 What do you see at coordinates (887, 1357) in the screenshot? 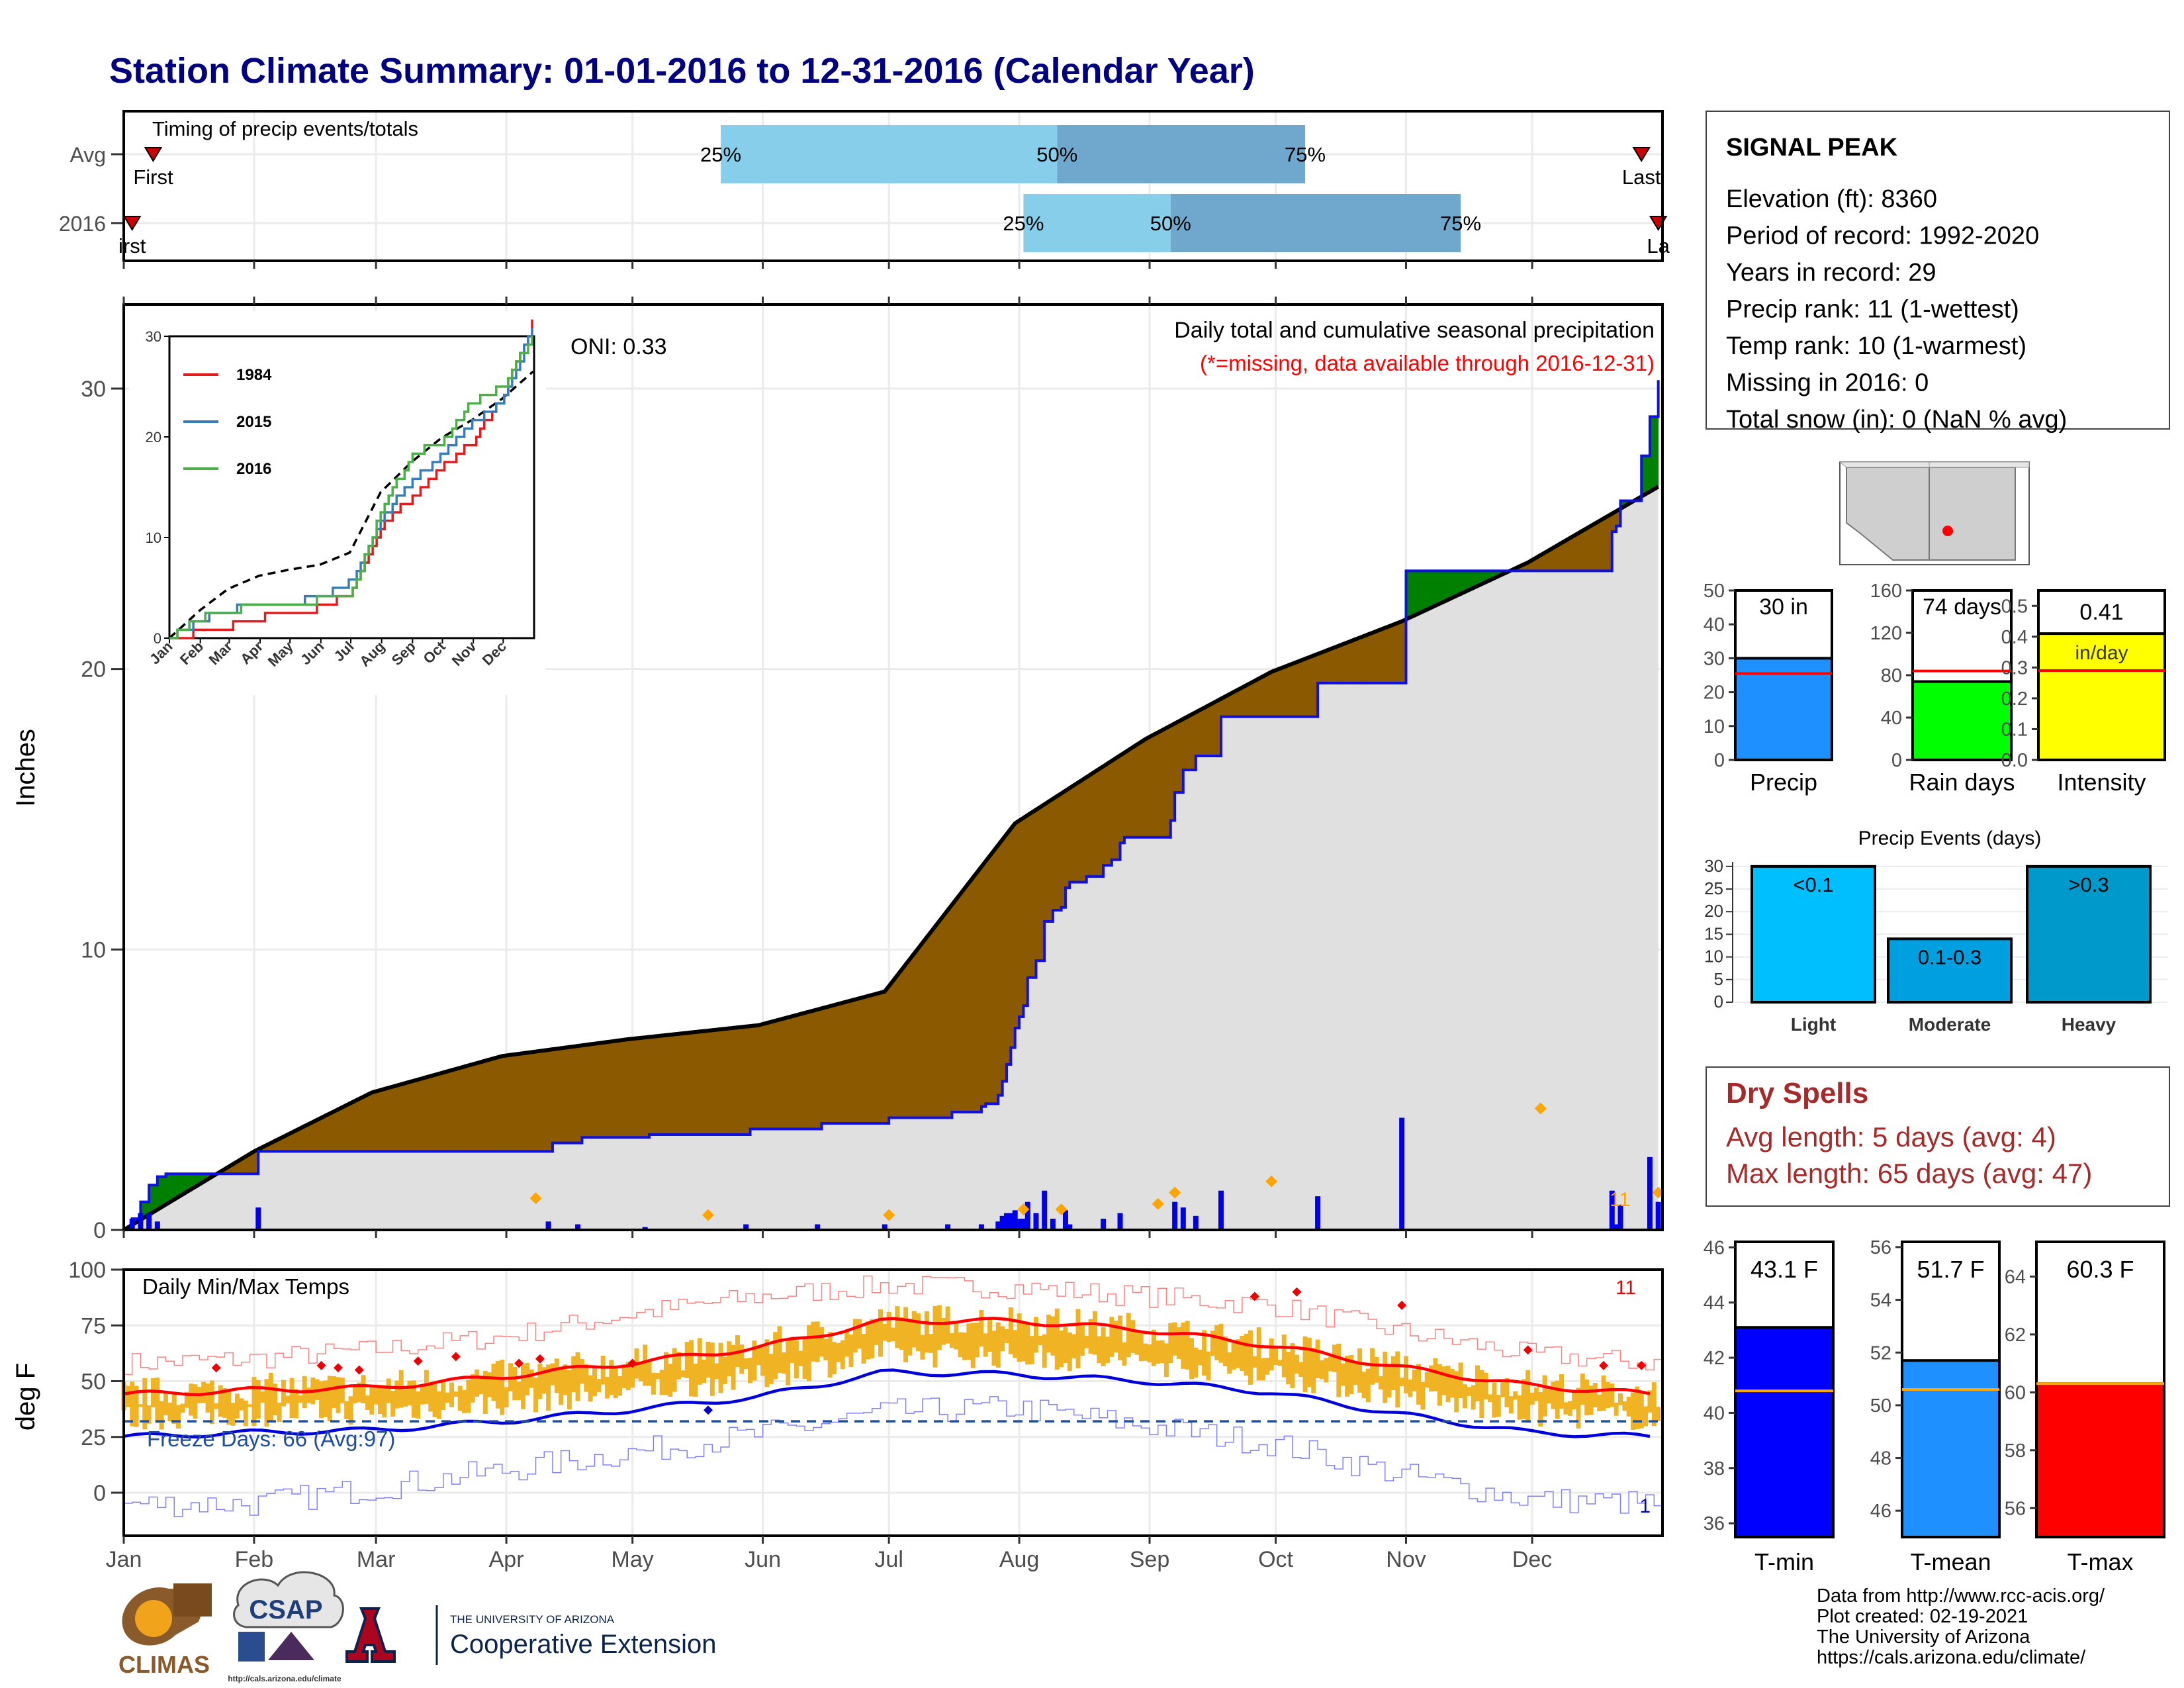
I see `max-mean-line` at bounding box center [887, 1357].